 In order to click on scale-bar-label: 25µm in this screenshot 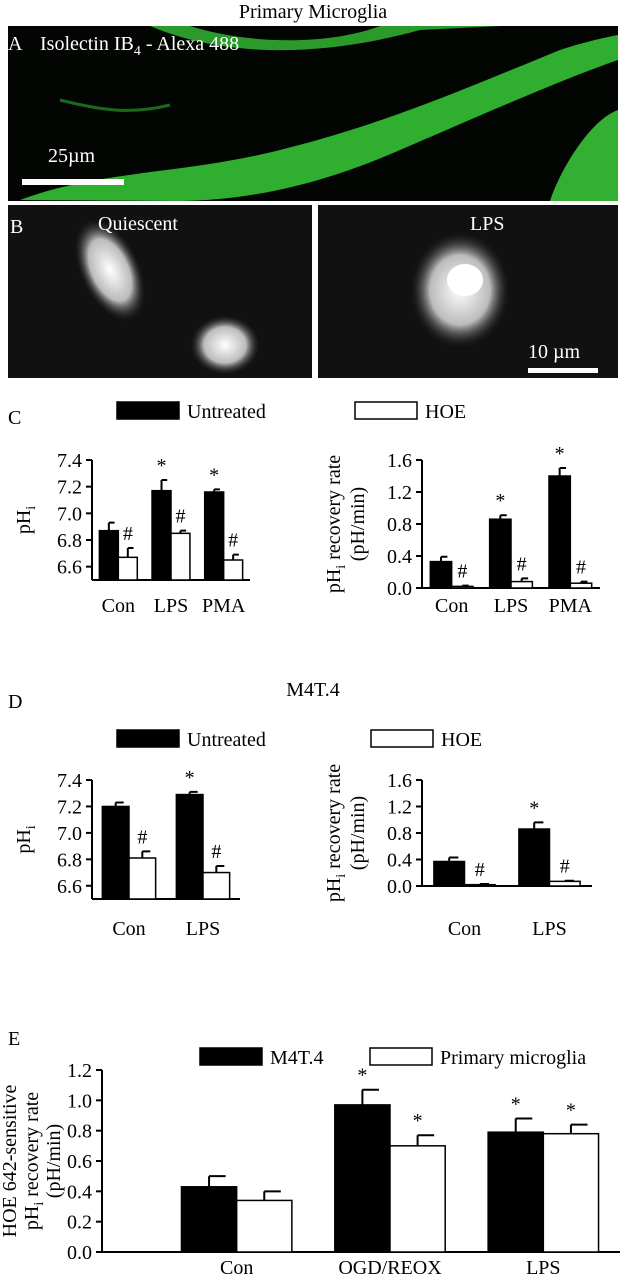, I will do `click(72, 156)`.